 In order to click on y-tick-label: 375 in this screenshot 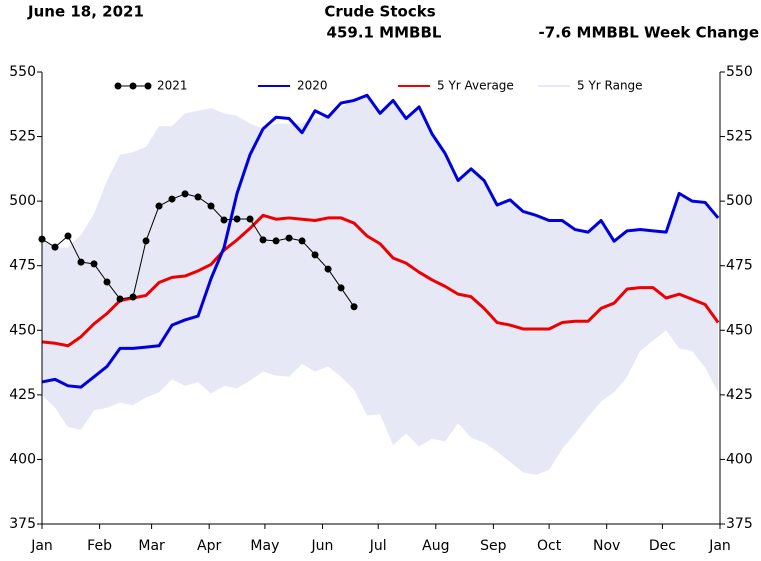, I will do `click(22, 524)`.